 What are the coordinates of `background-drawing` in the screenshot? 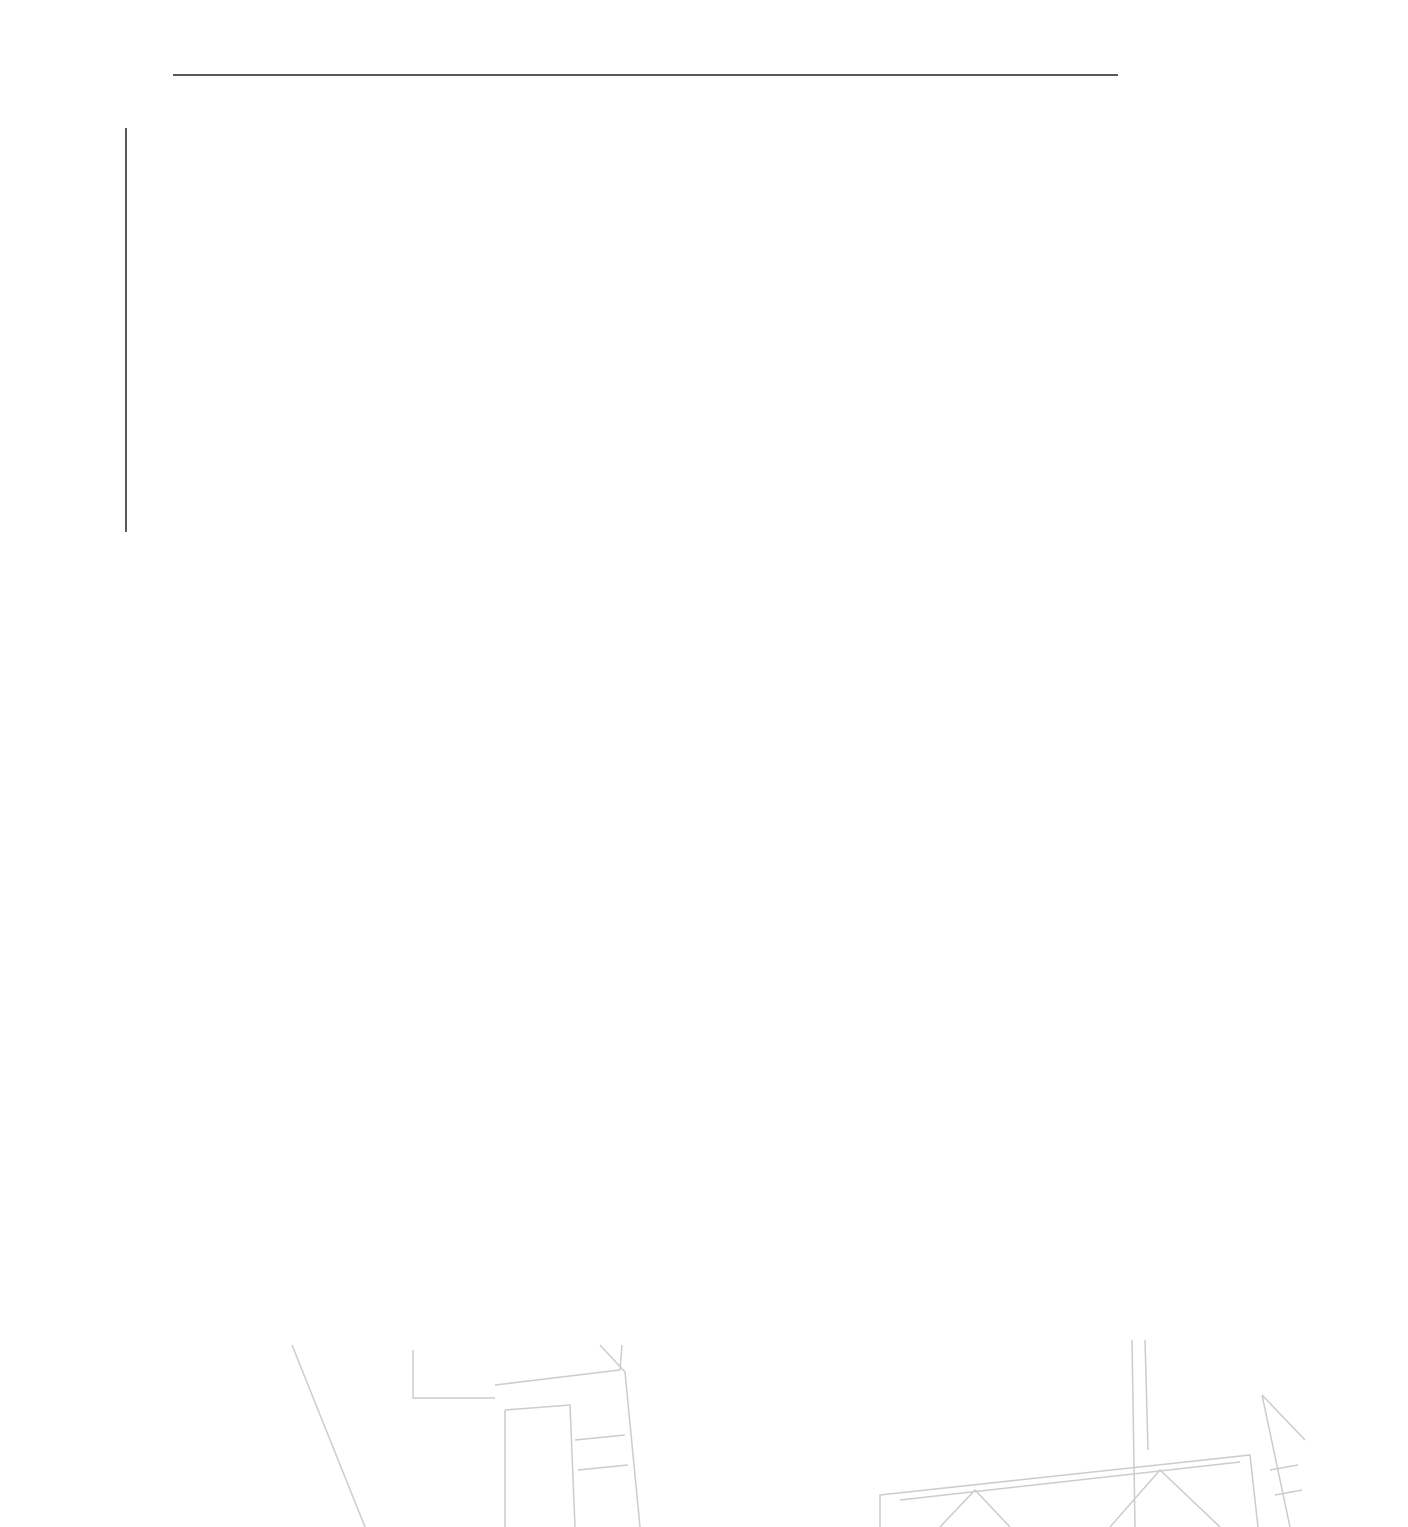 It's located at (798, 1433).